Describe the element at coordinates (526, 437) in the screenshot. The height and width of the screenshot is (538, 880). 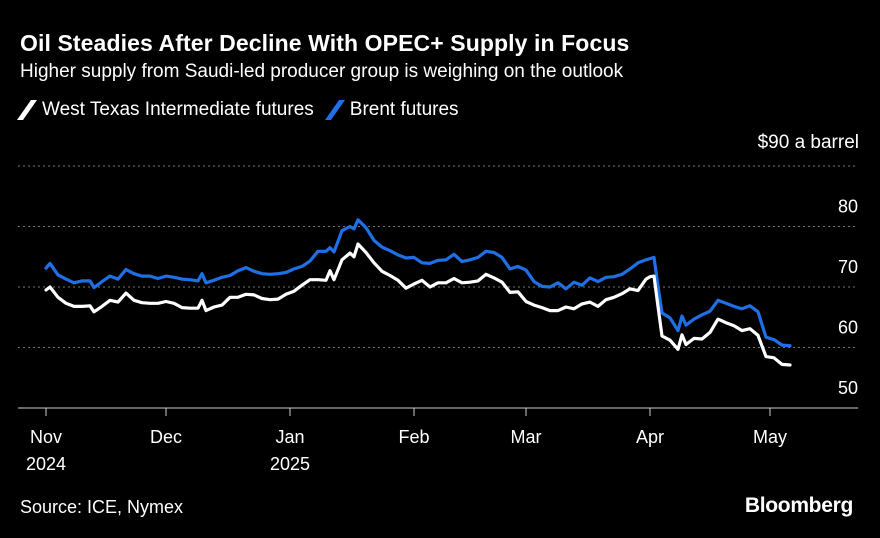
I see `x-tick-label-mar: Mar` at that location.